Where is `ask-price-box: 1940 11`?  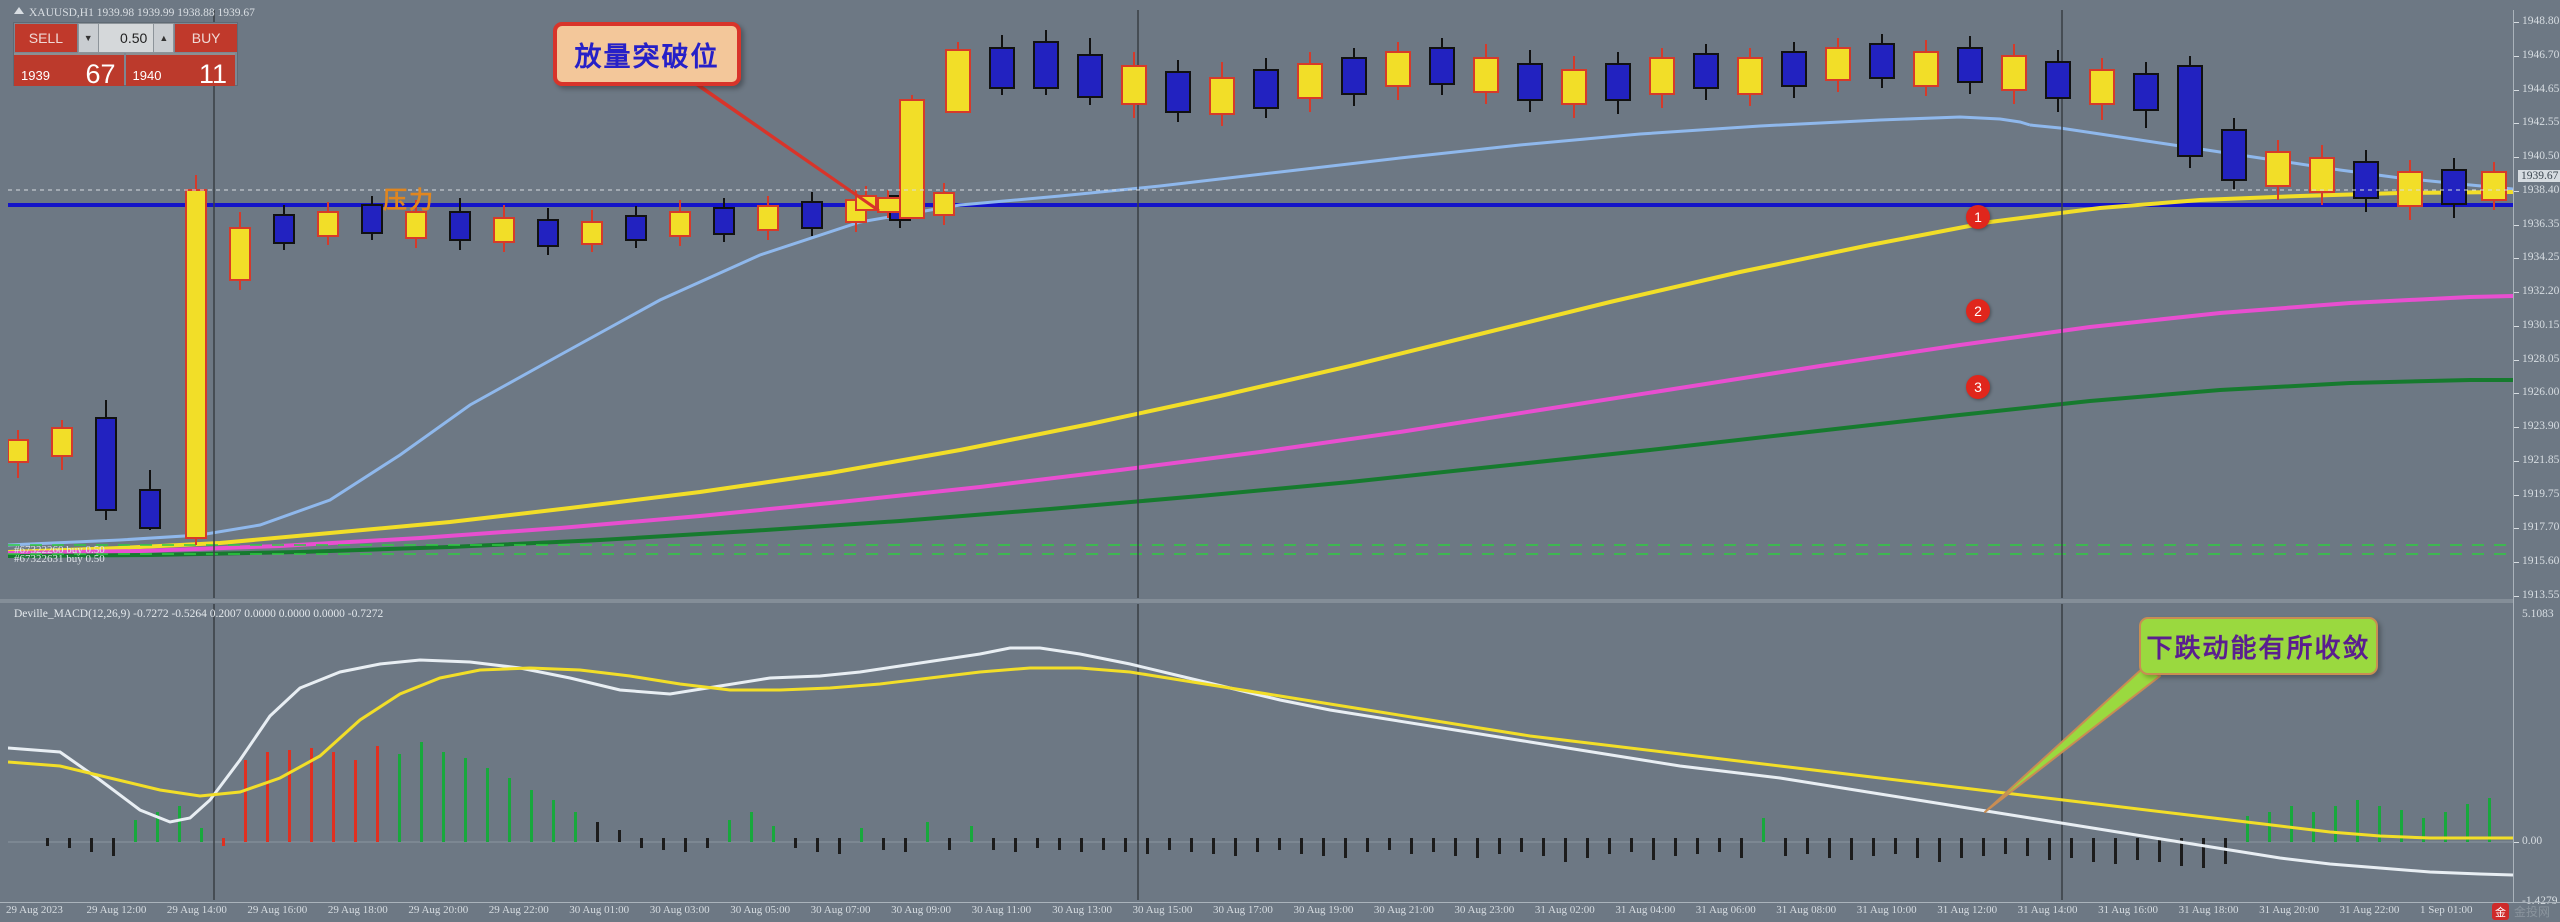
ask-price-box: 1940 11 is located at coordinates (180, 71).